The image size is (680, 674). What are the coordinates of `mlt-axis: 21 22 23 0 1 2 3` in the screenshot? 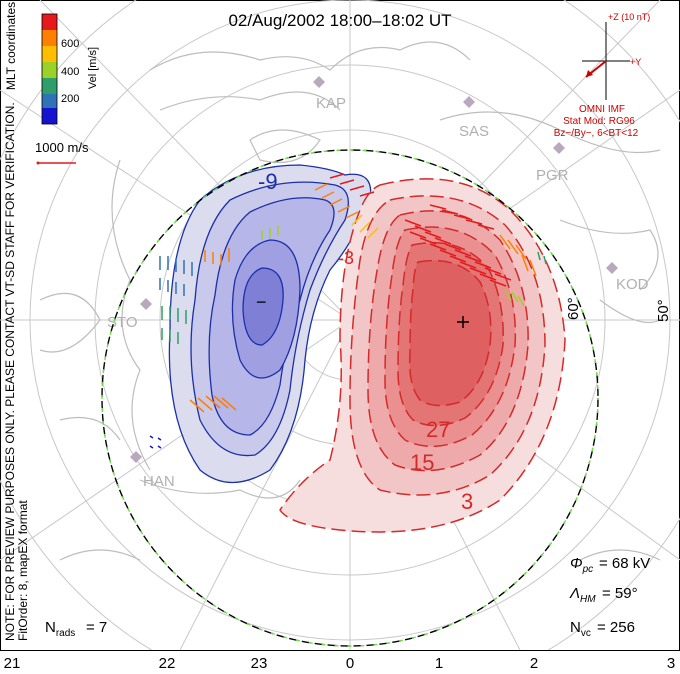 It's located at (340, 663).